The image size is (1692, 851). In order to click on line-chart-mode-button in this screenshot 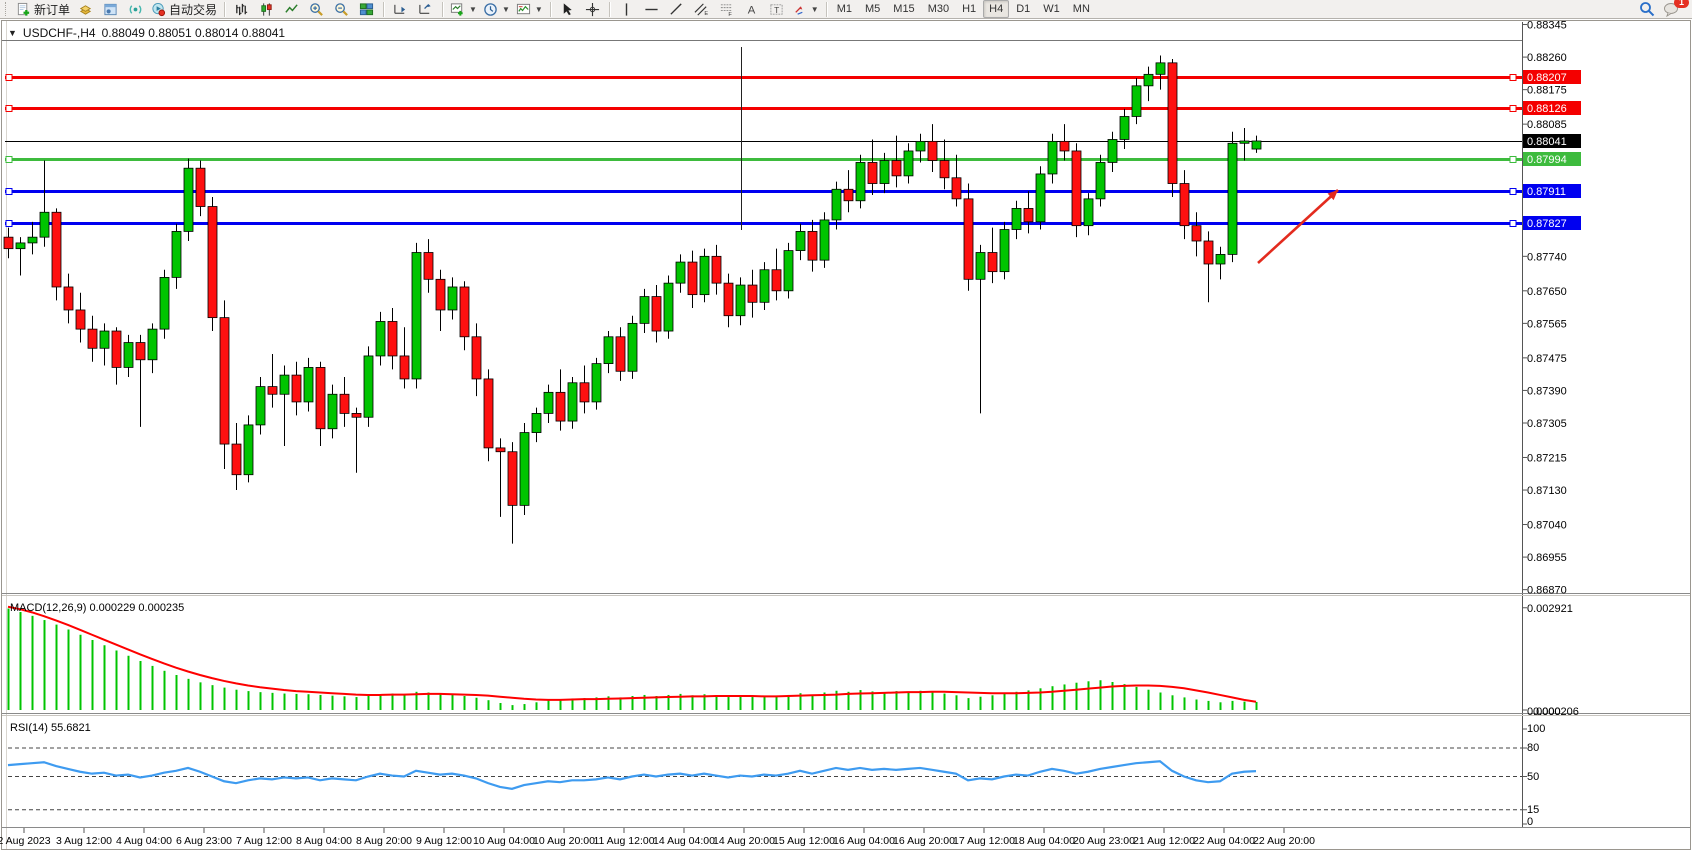, I will do `click(291, 9)`.